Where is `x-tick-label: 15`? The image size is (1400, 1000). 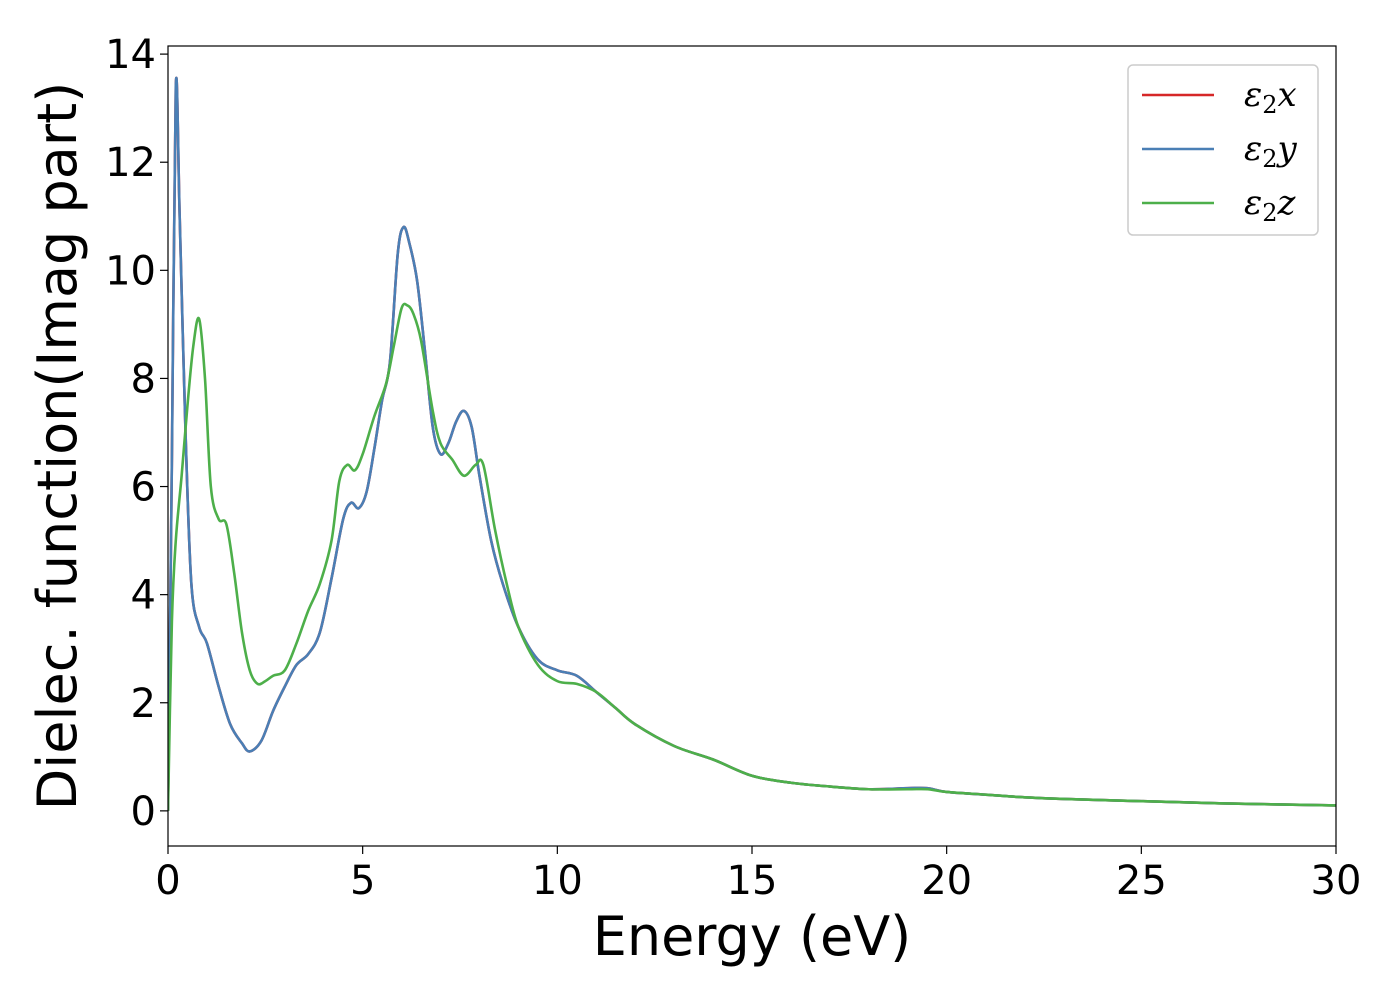 x-tick-label: 15 is located at coordinates (752, 881).